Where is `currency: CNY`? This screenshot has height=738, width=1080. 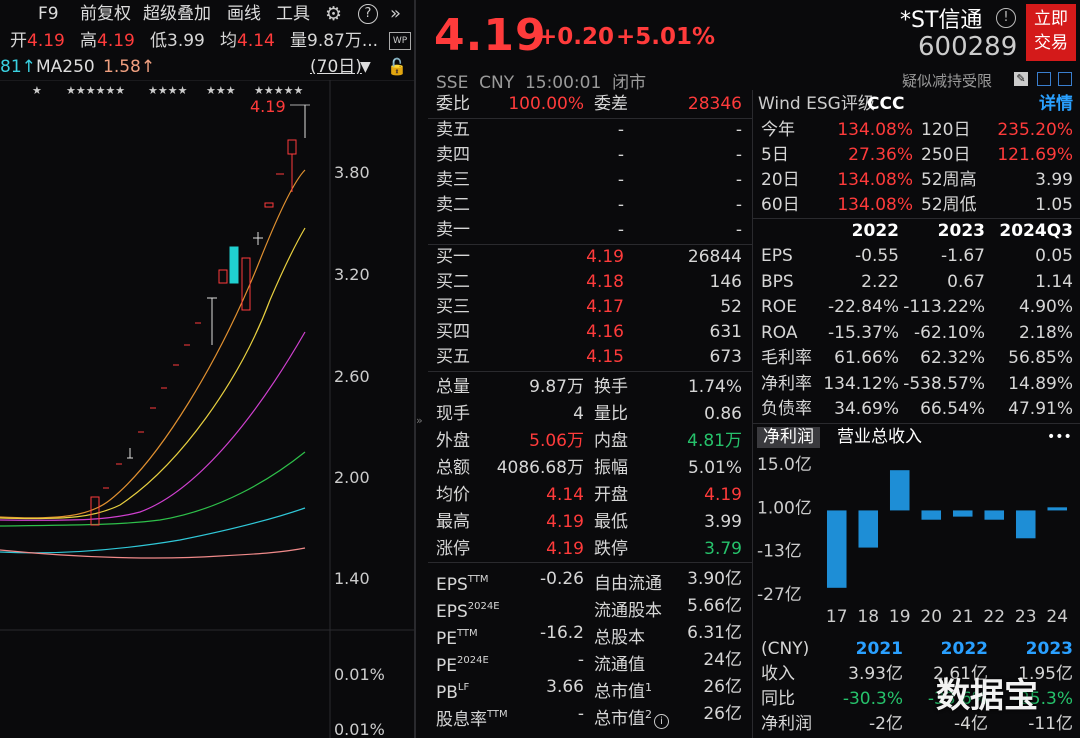
currency: CNY is located at coordinates (497, 83).